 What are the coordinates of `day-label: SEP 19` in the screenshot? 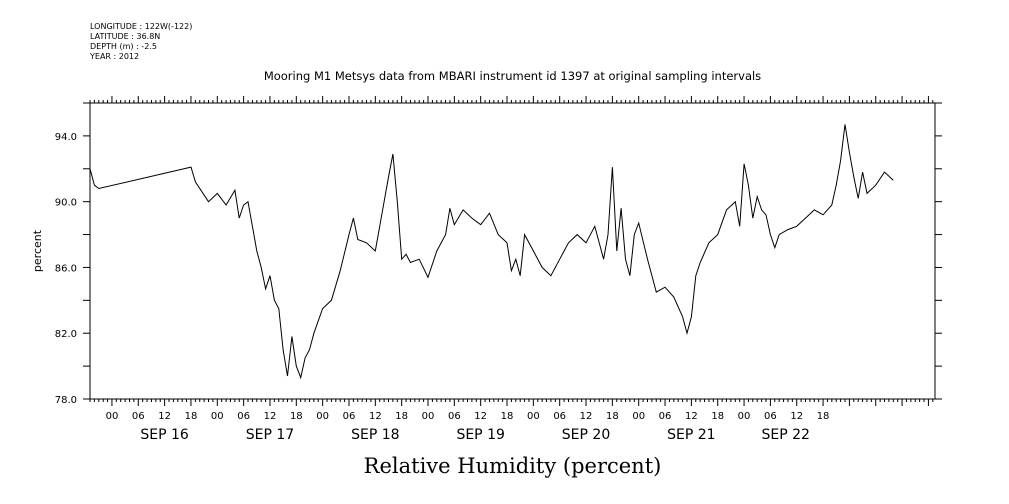 It's located at (480, 435).